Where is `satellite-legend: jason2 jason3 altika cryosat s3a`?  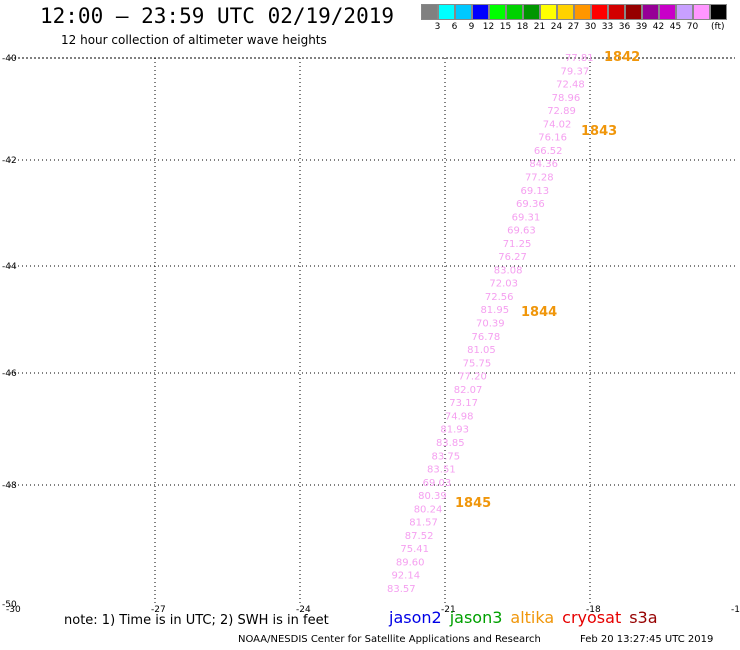 satellite-legend: jason2 jason3 altika cryosat s3a is located at coordinates (523, 617).